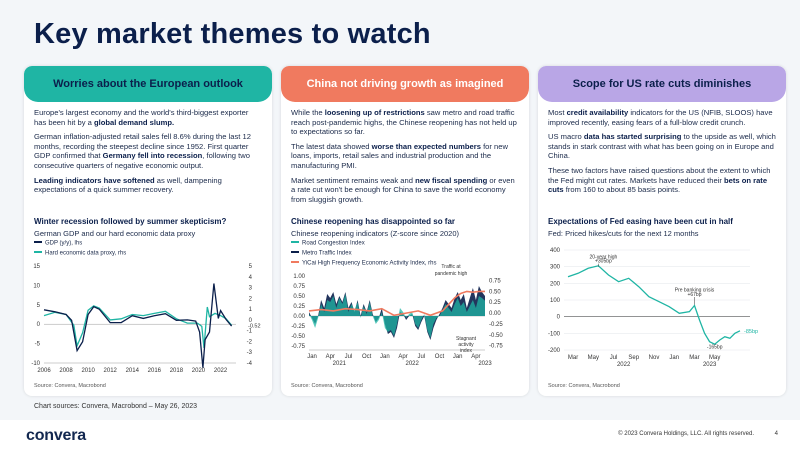 The width and height of the screenshot is (800, 450). What do you see at coordinates (396, 303) in the screenshot?
I see `series-yicai-line` at bounding box center [396, 303].